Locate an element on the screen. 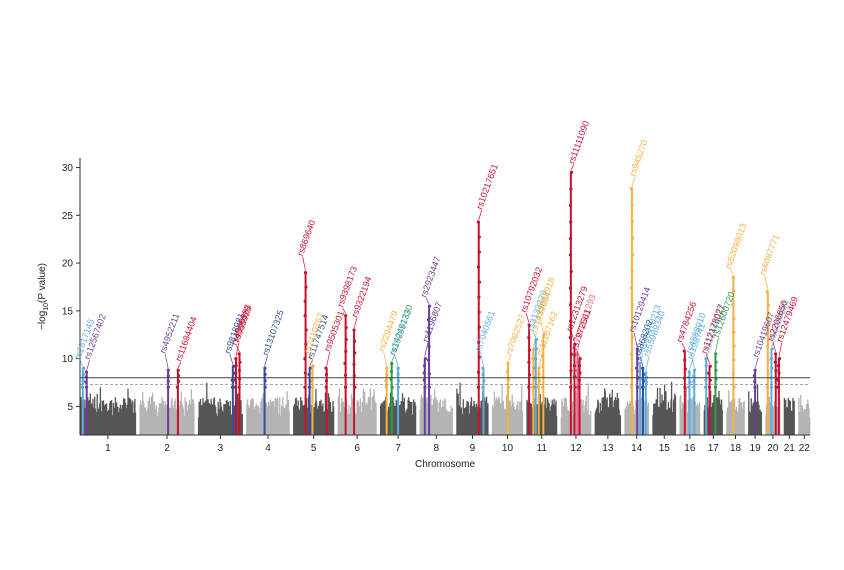 The width and height of the screenshot is (844, 570). signal-rs4888010 is located at coordinates (693, 394).